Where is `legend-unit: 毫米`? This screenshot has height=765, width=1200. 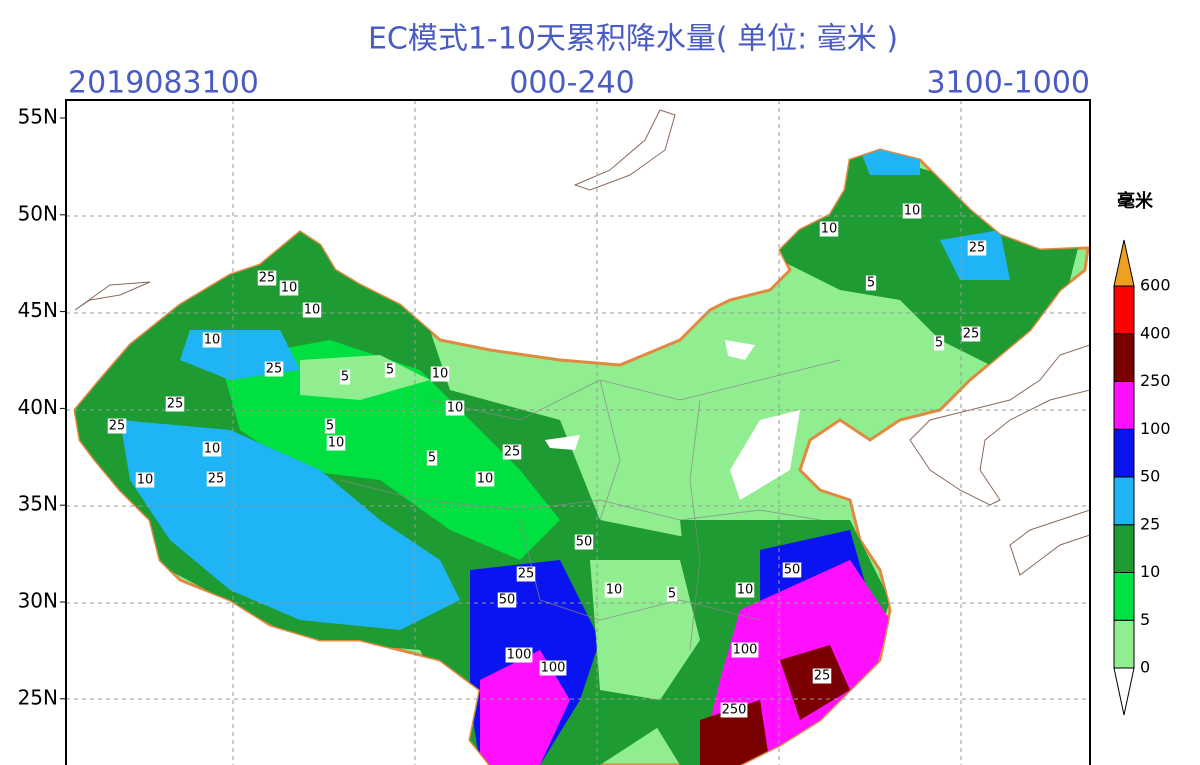
legend-unit: 毫米 is located at coordinates (1135, 201).